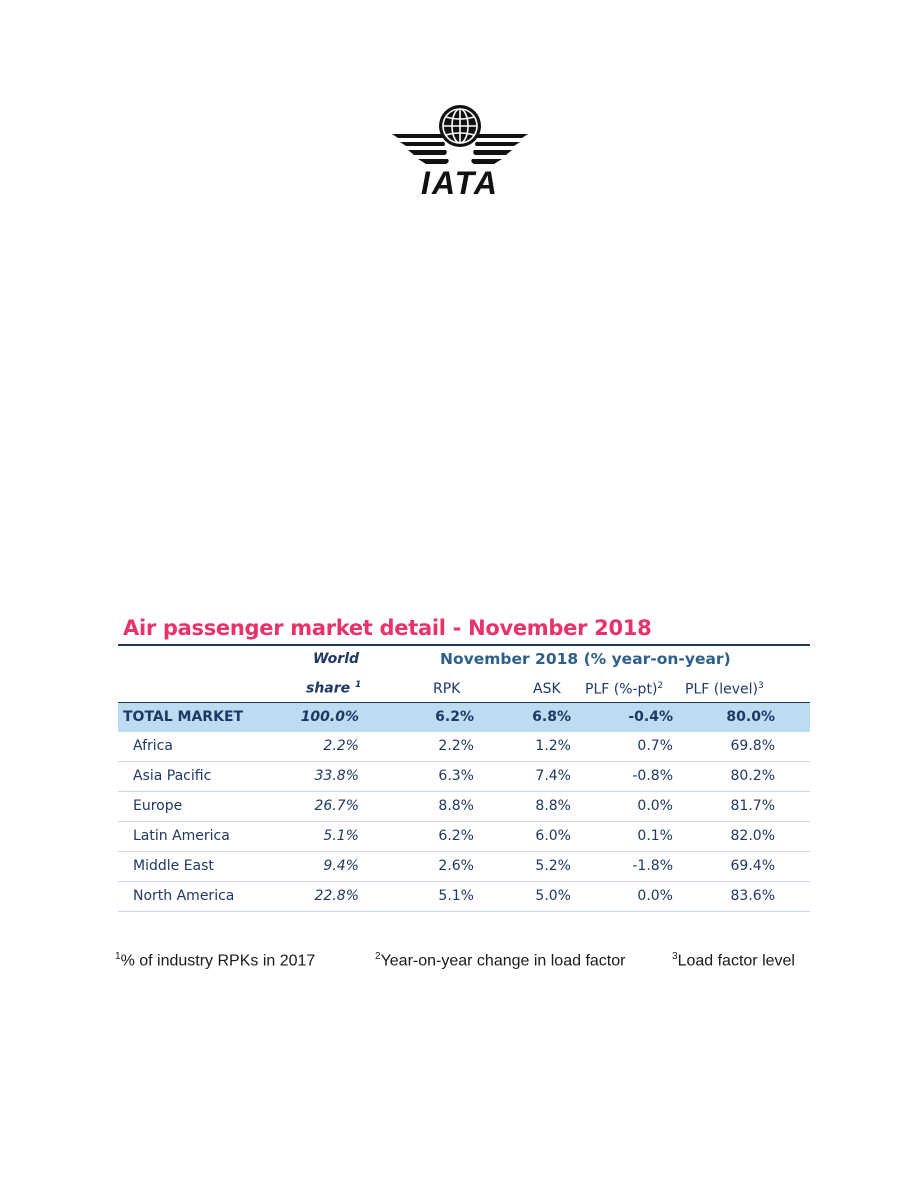 The width and height of the screenshot is (918, 1188). I want to click on region-cell: Europe, so click(158, 806).